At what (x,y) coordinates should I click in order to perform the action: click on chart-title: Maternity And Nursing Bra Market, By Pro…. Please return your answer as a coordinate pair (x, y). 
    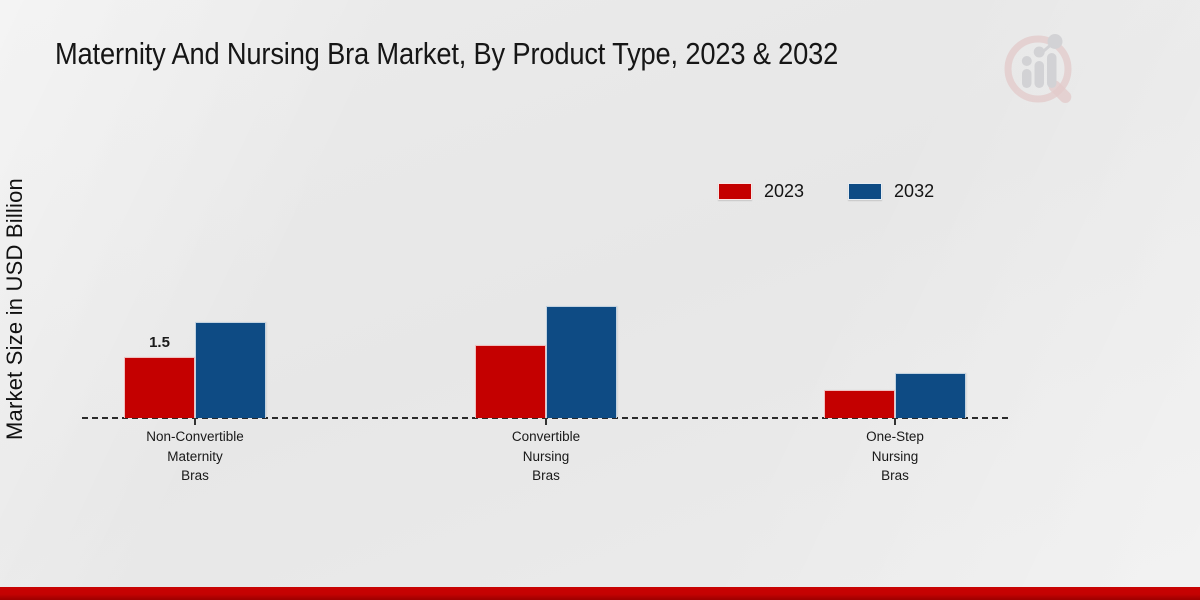
    Looking at the image, I should click on (447, 53).